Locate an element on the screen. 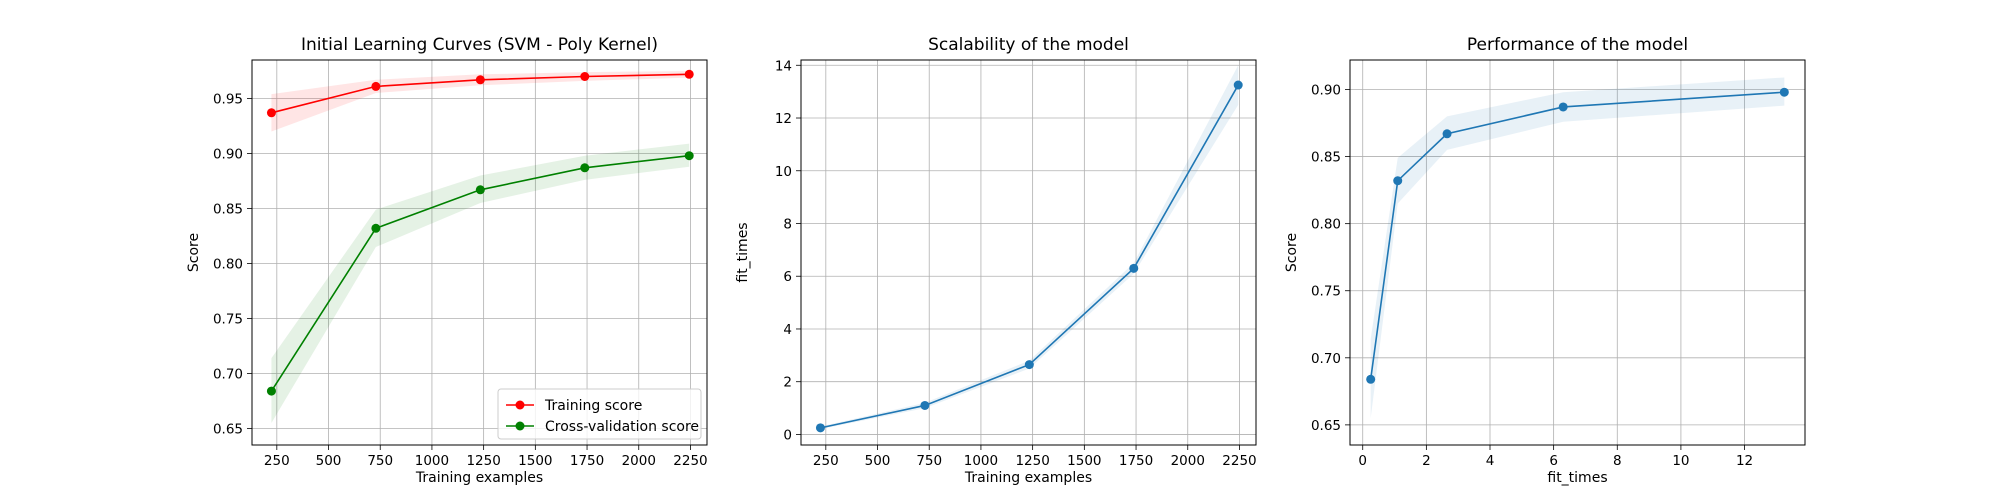  legend: Training score Cross-validation score is located at coordinates (599, 414).